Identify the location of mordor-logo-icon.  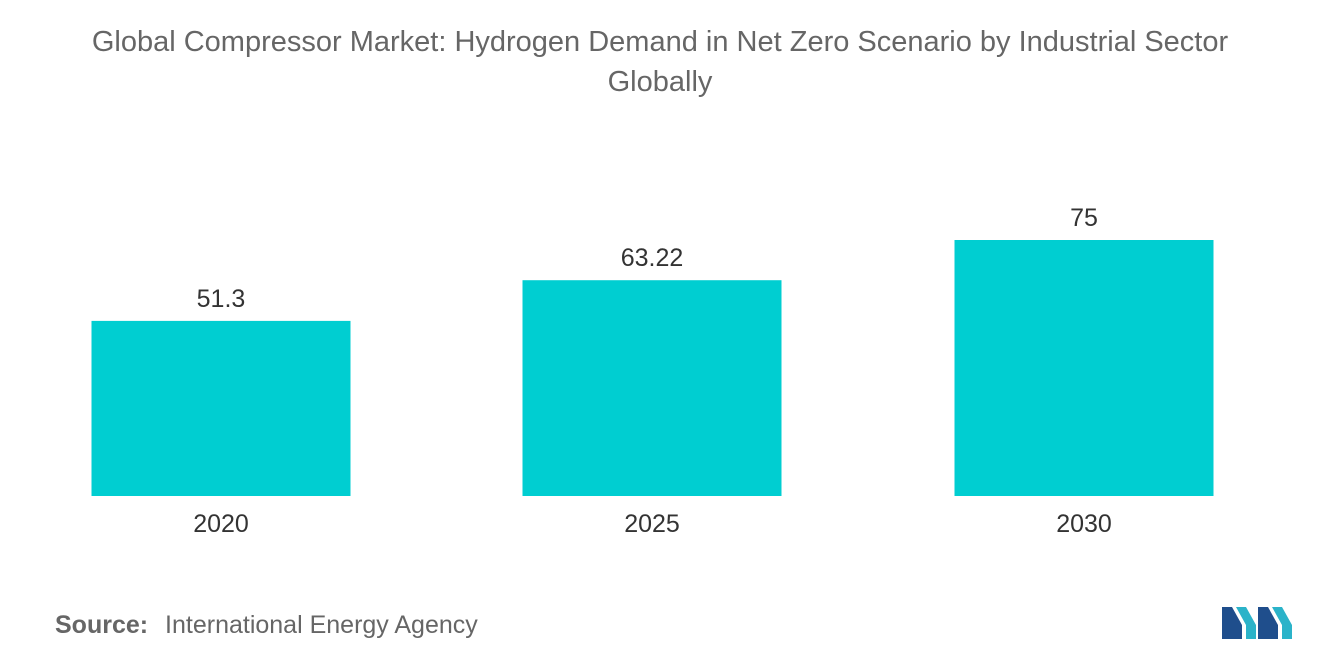
(1257, 623).